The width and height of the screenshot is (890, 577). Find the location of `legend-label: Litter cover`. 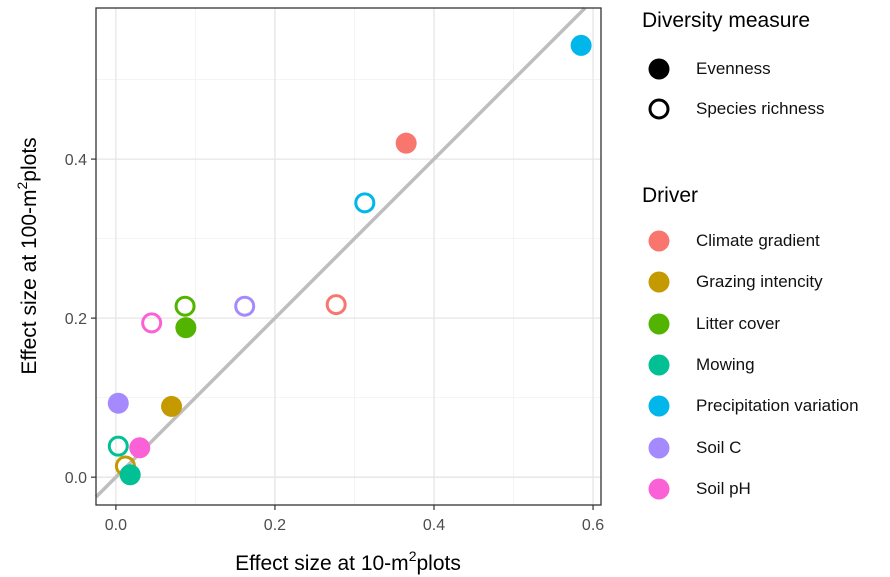

legend-label: Litter cover is located at coordinates (738, 323).